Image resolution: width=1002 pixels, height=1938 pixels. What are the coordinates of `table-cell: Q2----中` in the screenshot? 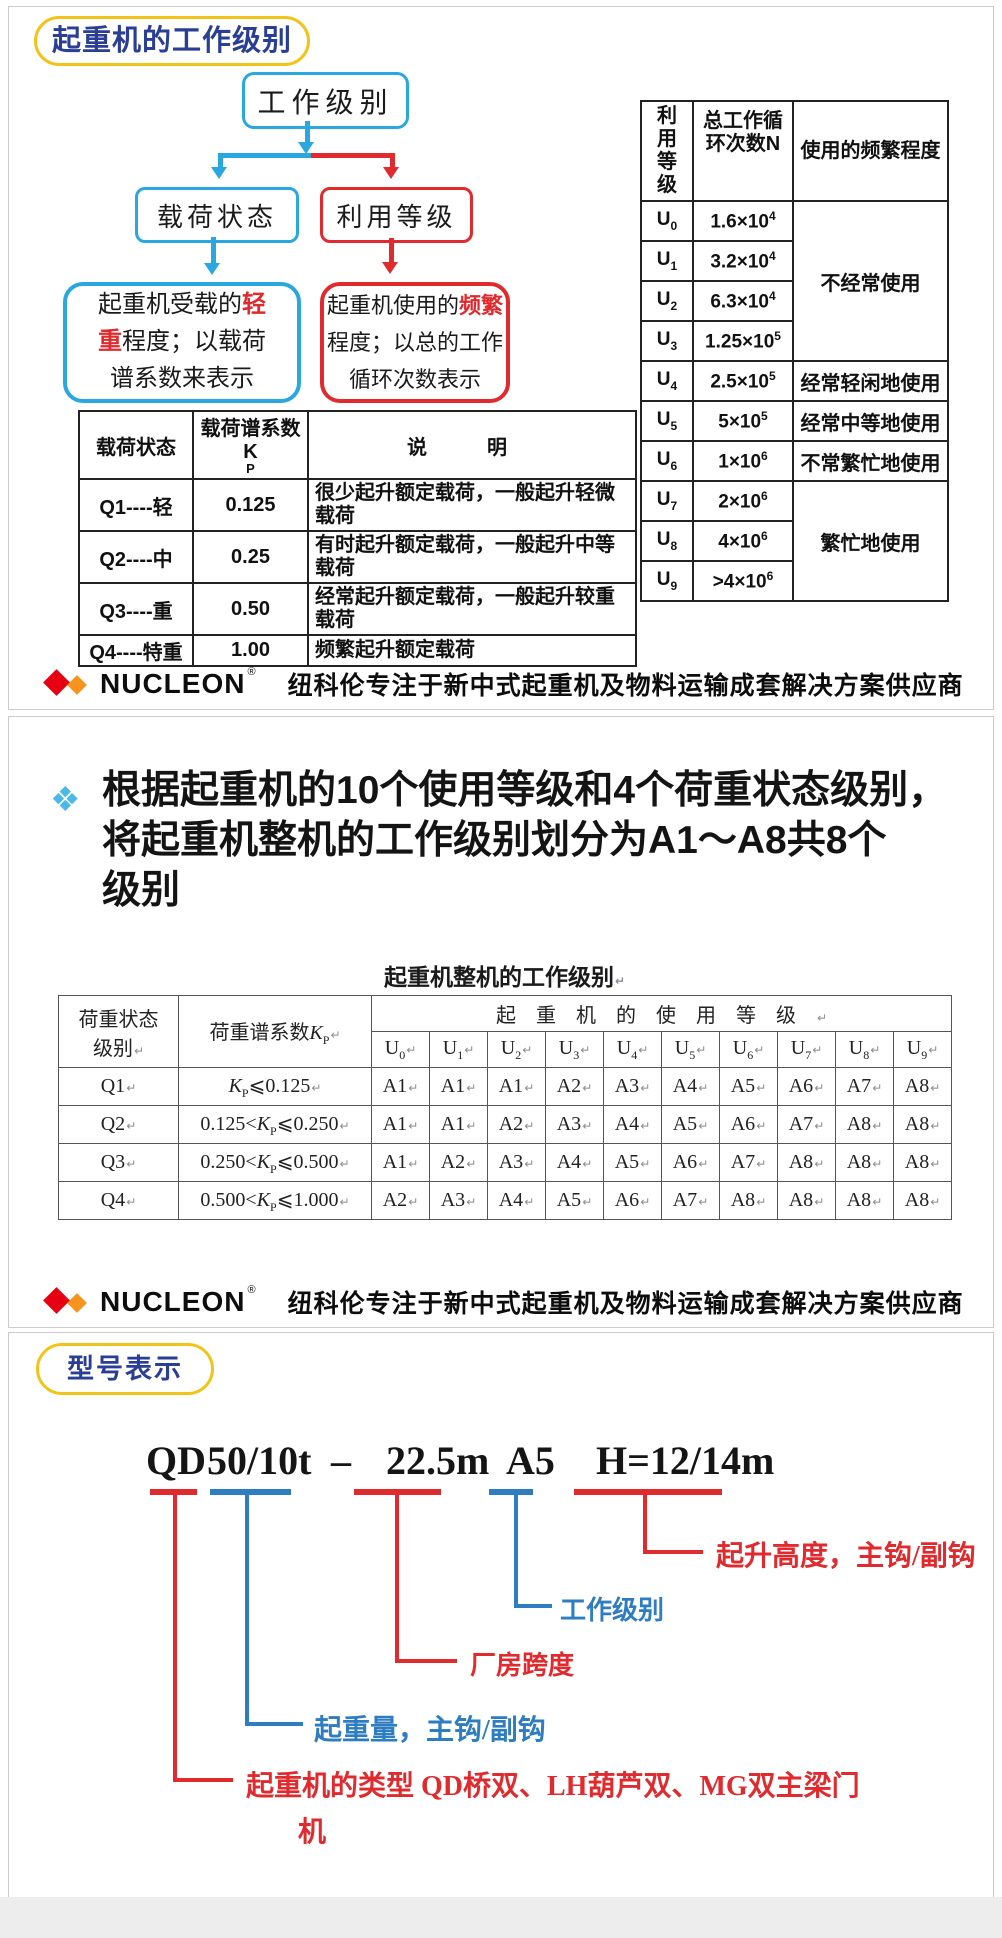 It's located at (136, 557).